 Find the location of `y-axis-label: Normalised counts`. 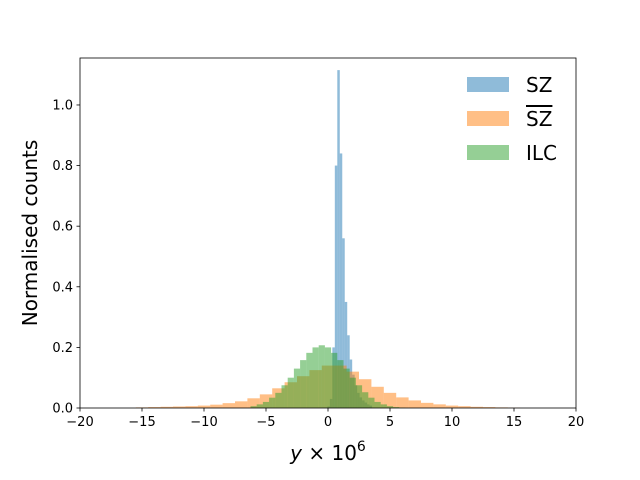

y-axis-label: Normalised counts is located at coordinates (30, 233).